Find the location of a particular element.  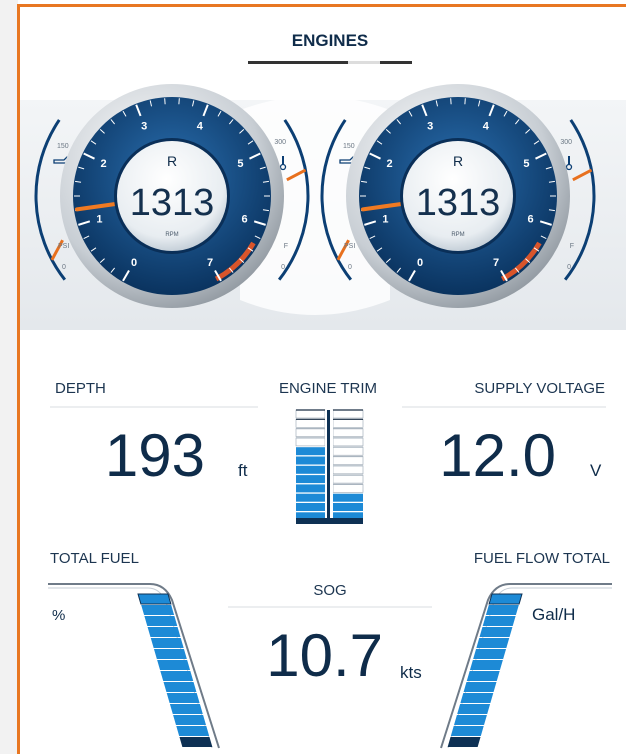

depth-unit: ft is located at coordinates (243, 470).